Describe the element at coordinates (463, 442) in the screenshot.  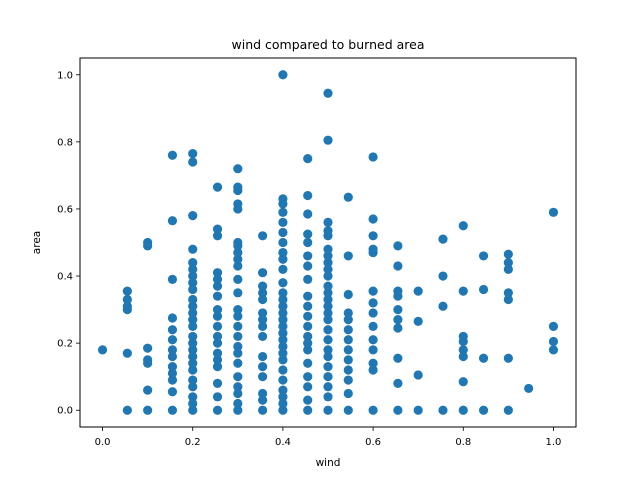
I see `x-tick-label: 0.8` at that location.